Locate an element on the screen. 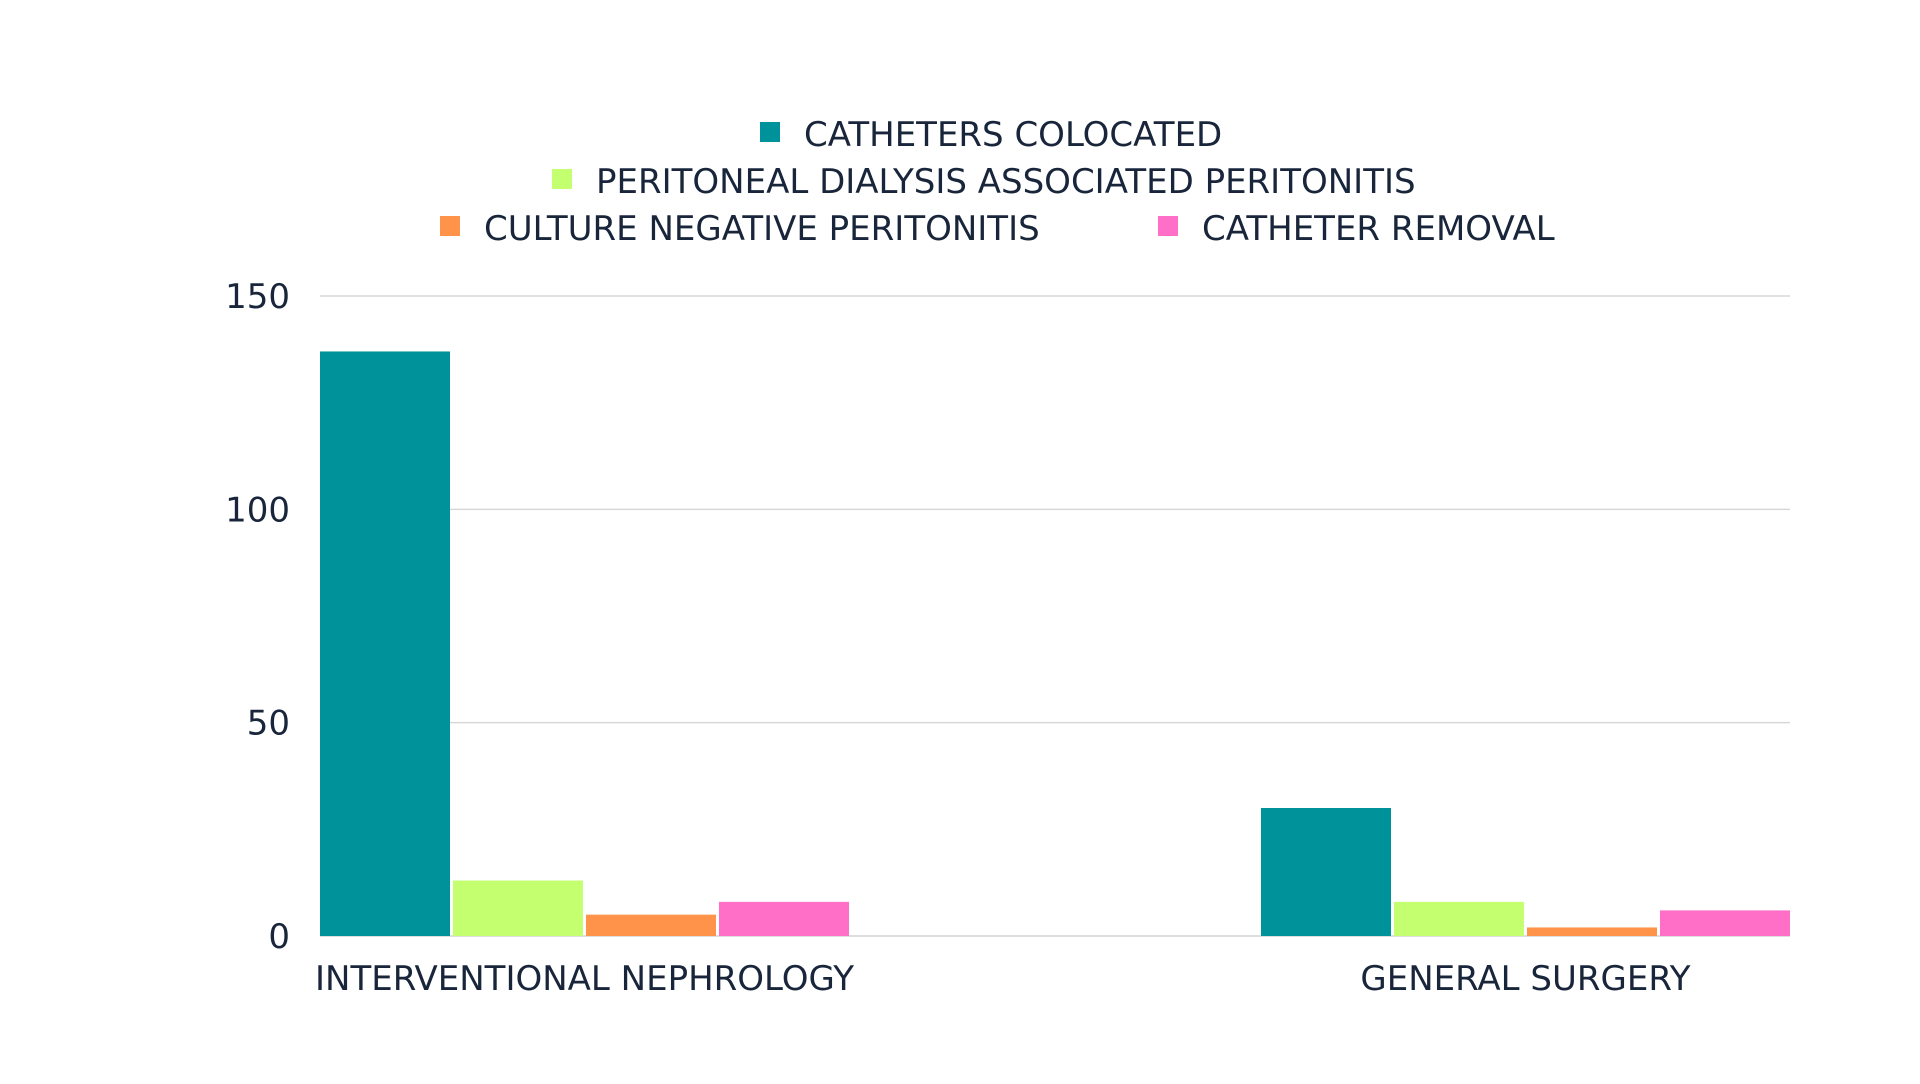  bar-culture-negative-peritonitis-interventional-nephrology is located at coordinates (651, 925).